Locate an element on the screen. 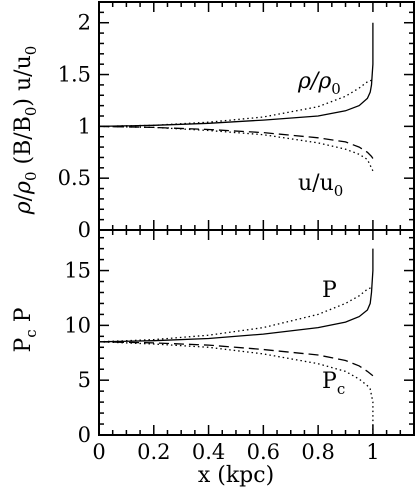 The image size is (415, 492). x-tick-label: 0.4 is located at coordinates (208, 452).